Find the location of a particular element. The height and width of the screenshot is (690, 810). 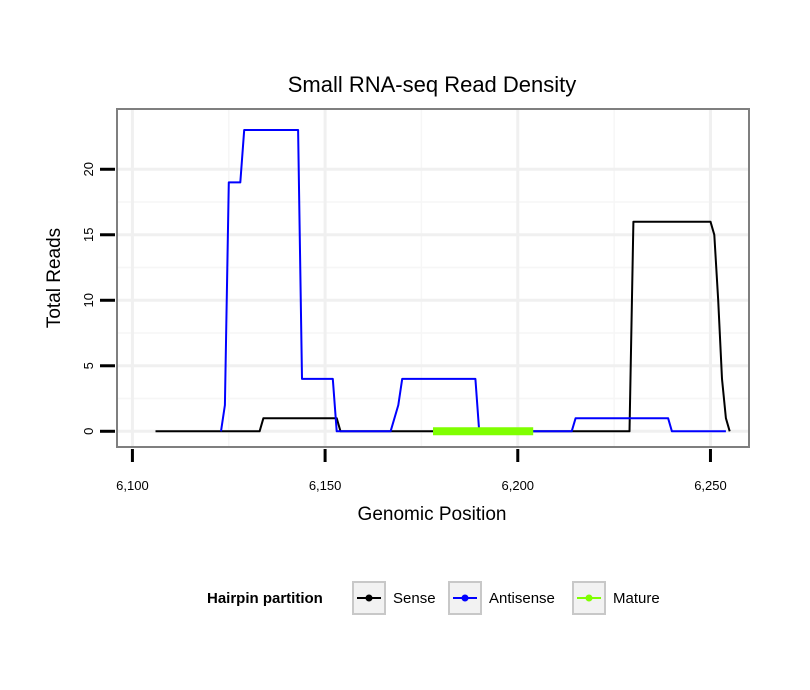

legend-item-mature: Mature is located at coordinates (616, 598).